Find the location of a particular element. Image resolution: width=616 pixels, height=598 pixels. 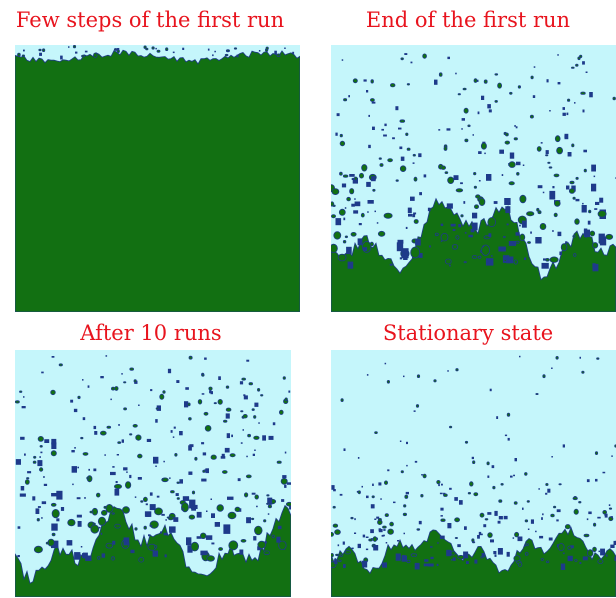

panel-title-stationary: Stationary state is located at coordinates (468, 333).